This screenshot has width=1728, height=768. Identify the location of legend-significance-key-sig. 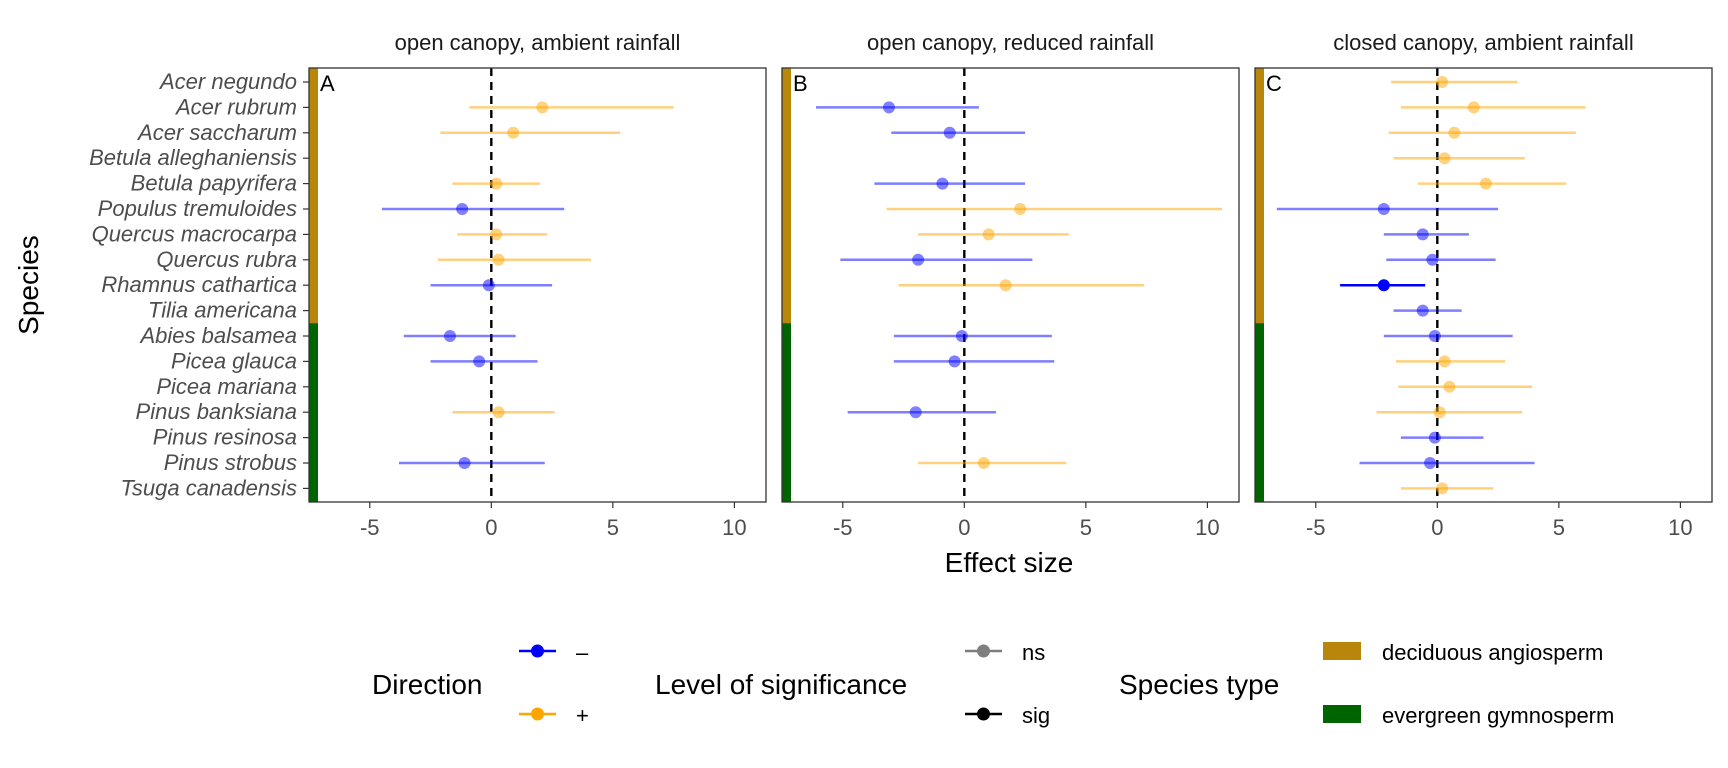
(983, 714).